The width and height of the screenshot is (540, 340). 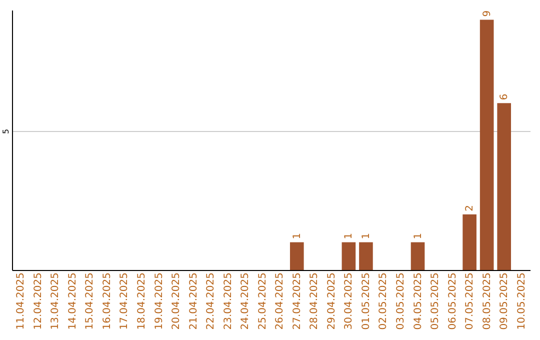 What do you see at coordinates (314, 301) in the screenshot?
I see `x-tick-label: 28.04.2025` at bounding box center [314, 301].